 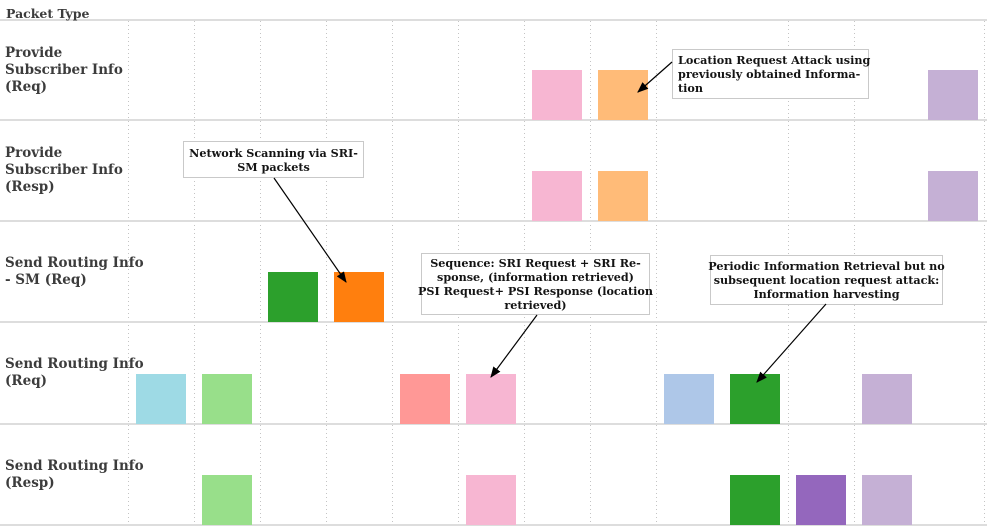 I want to click on event-block-row2-slot2, so click(x=293, y=297).